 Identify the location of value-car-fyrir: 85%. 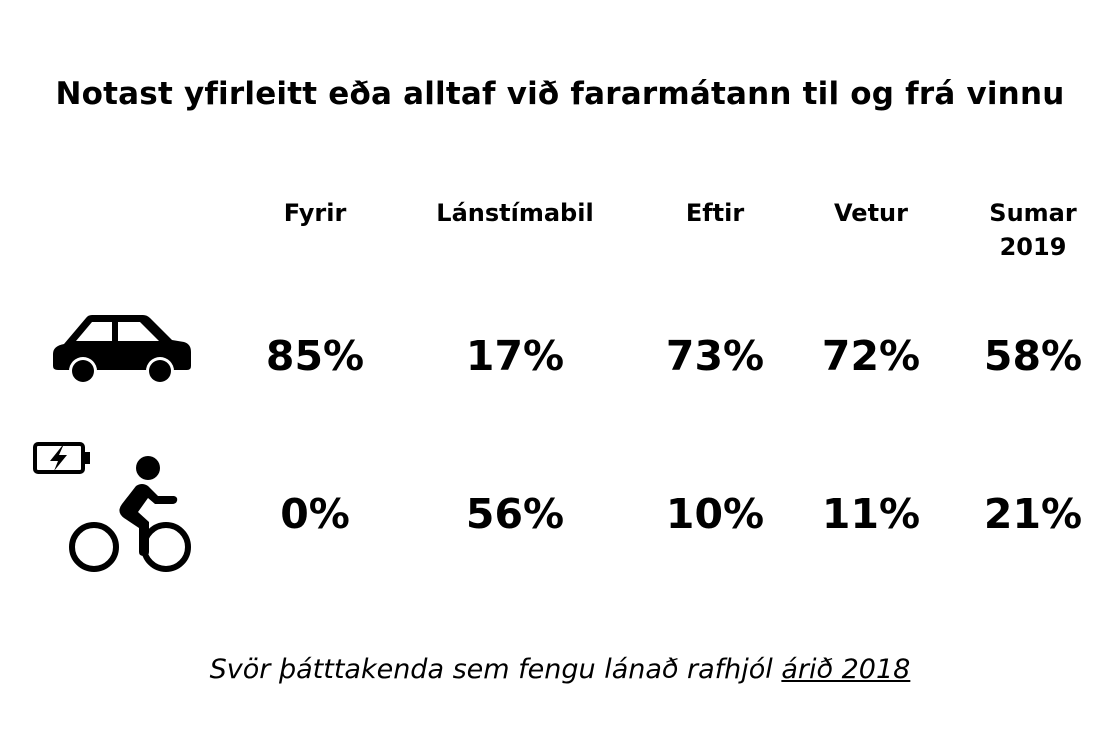
(315, 356).